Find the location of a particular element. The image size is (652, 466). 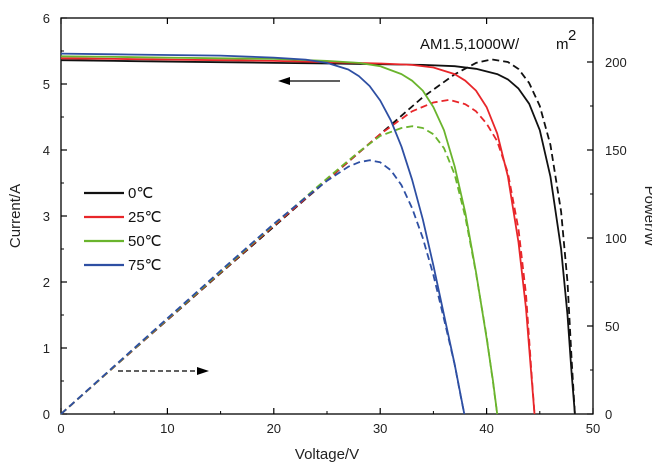

legend: 0℃ 25℃ 50℃ 75℃ is located at coordinates (123, 229).